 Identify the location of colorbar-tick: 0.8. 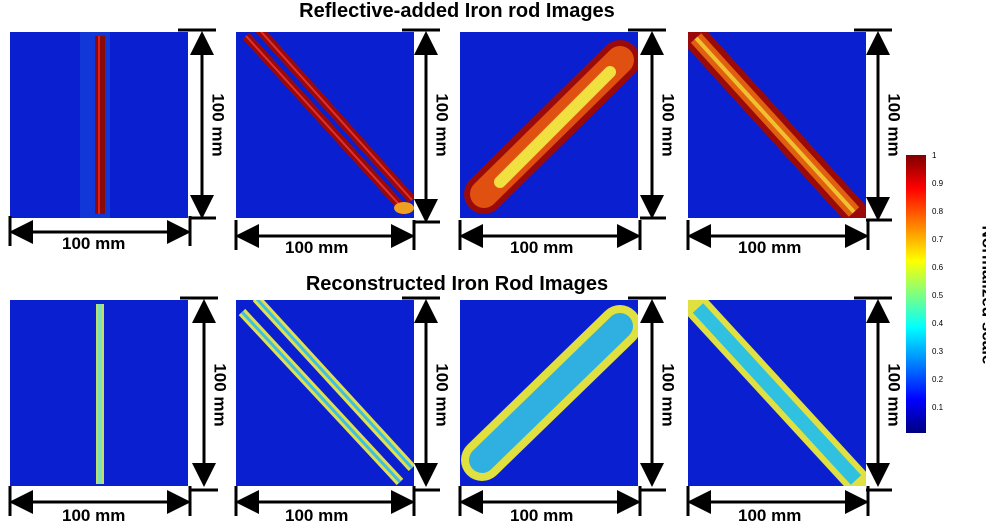
(938, 211).